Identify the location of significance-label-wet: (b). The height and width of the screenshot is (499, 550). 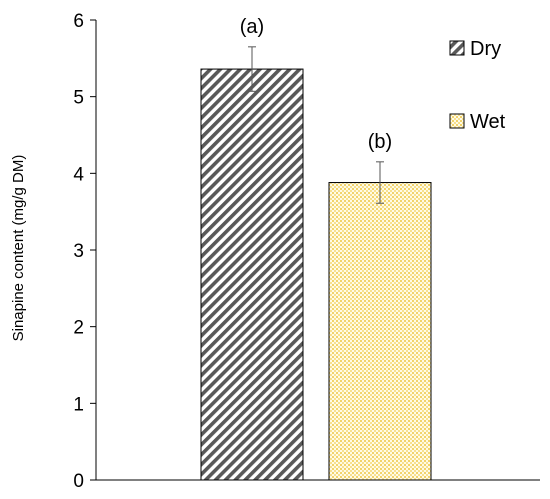
(380, 142).